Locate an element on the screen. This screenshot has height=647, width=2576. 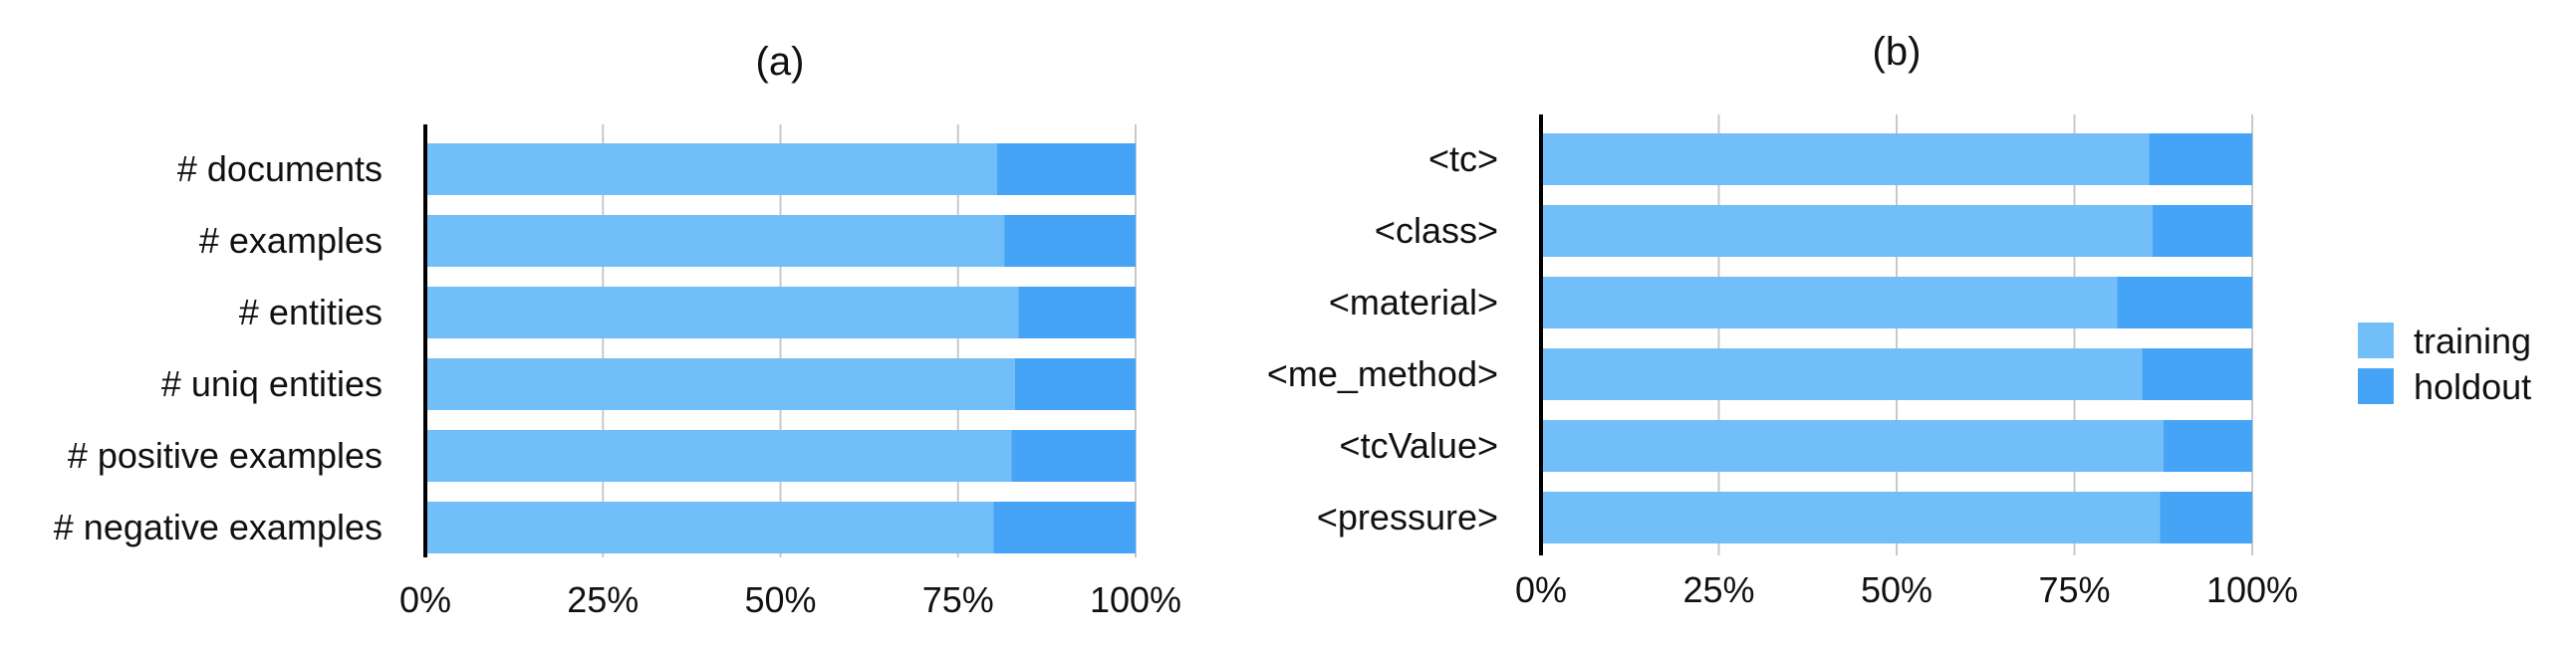
category-label: # documents is located at coordinates (280, 168).